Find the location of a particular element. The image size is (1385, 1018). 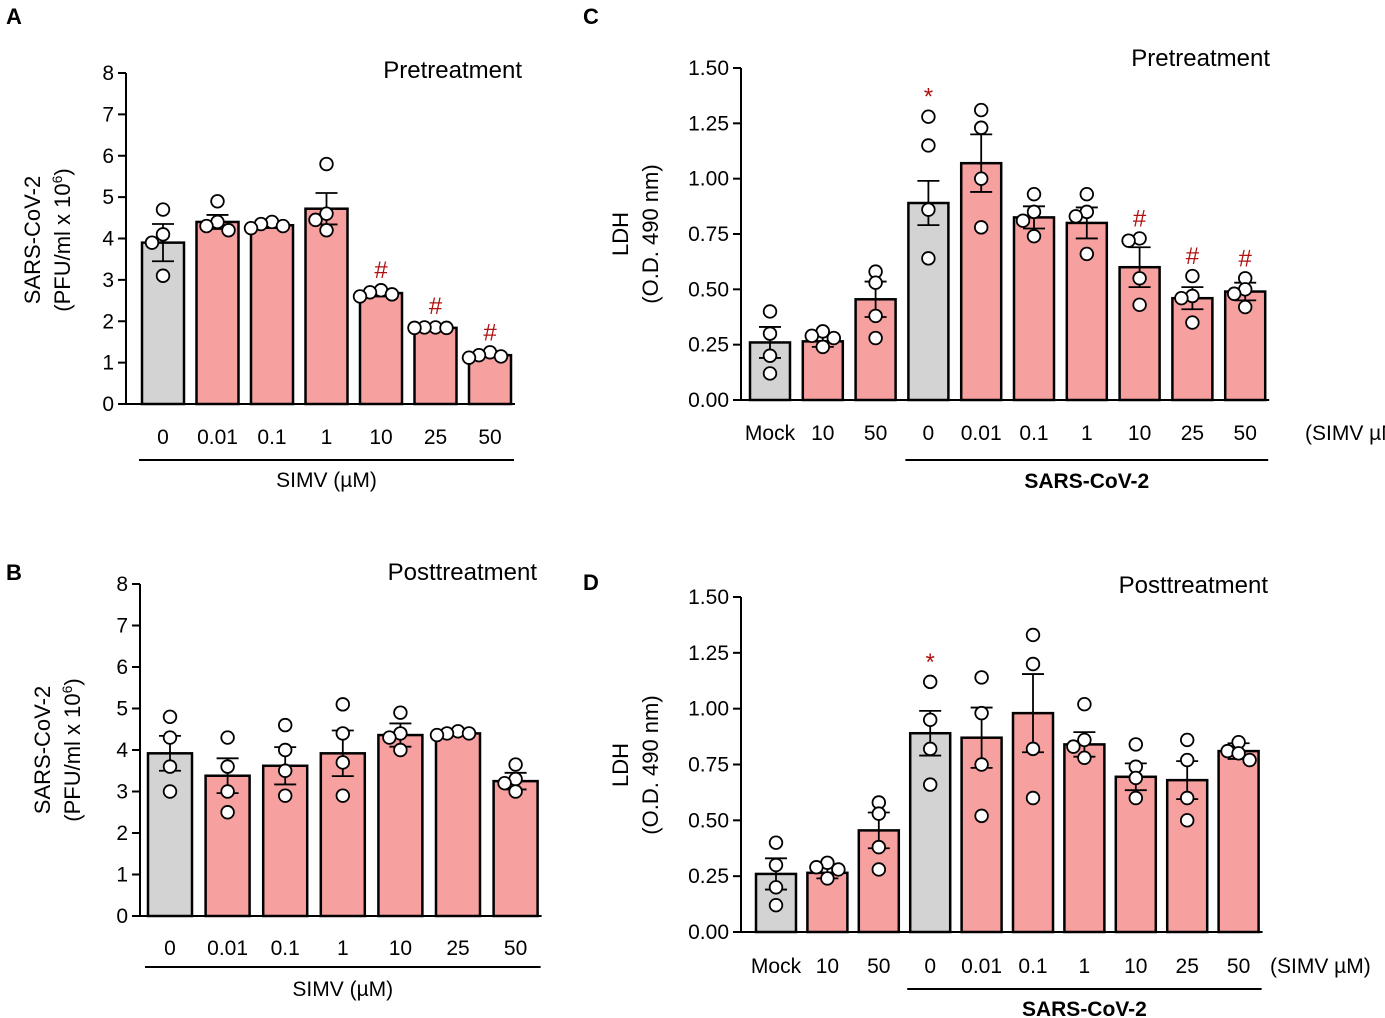

y-axis-unit-label: (O.D. 490 nm) is located at coordinates (650, 233).